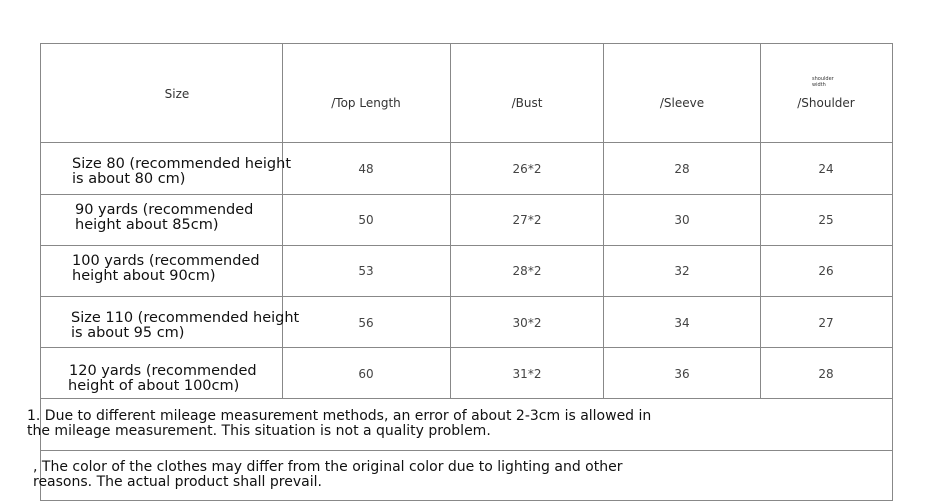  I want to click on size-label: 90 yards (recommended, so click(164, 210).